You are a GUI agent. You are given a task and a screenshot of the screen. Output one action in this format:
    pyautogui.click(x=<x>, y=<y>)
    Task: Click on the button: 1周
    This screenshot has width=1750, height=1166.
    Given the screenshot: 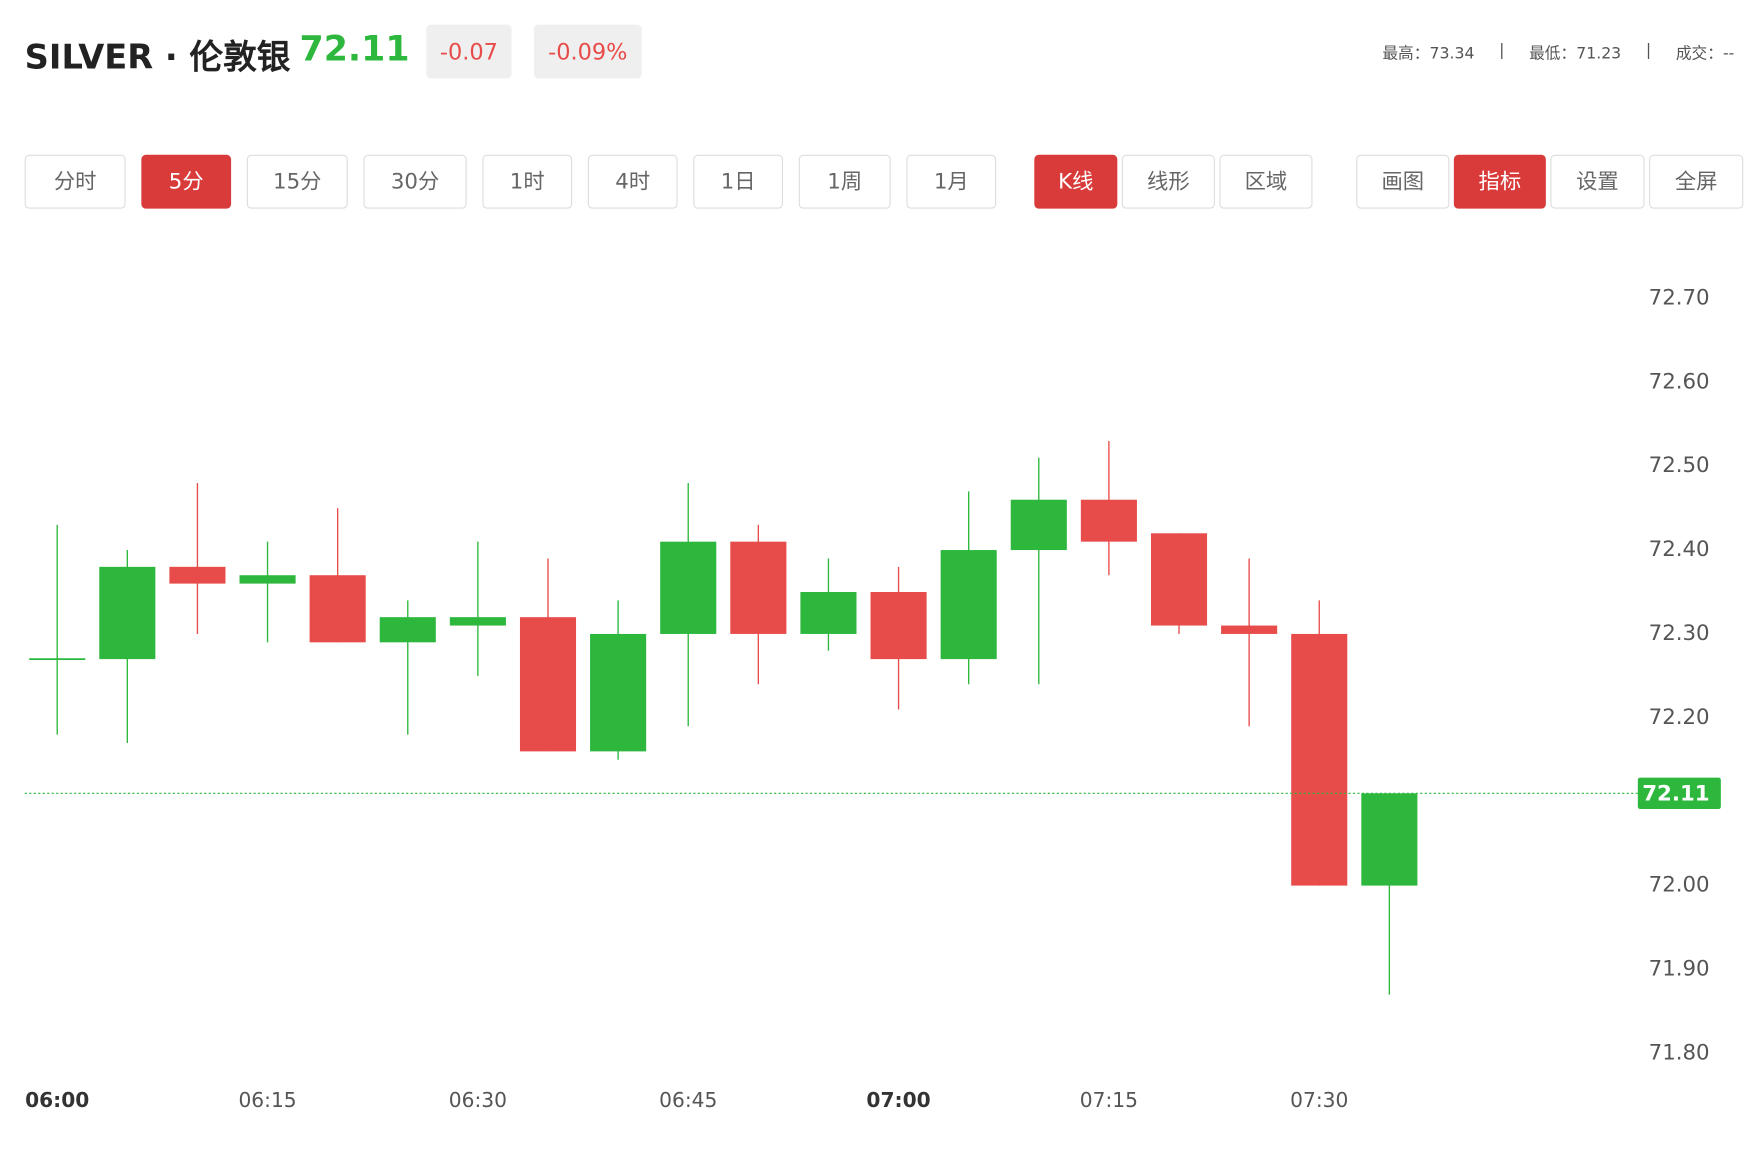 What is the action you would take?
    pyautogui.click(x=844, y=181)
    